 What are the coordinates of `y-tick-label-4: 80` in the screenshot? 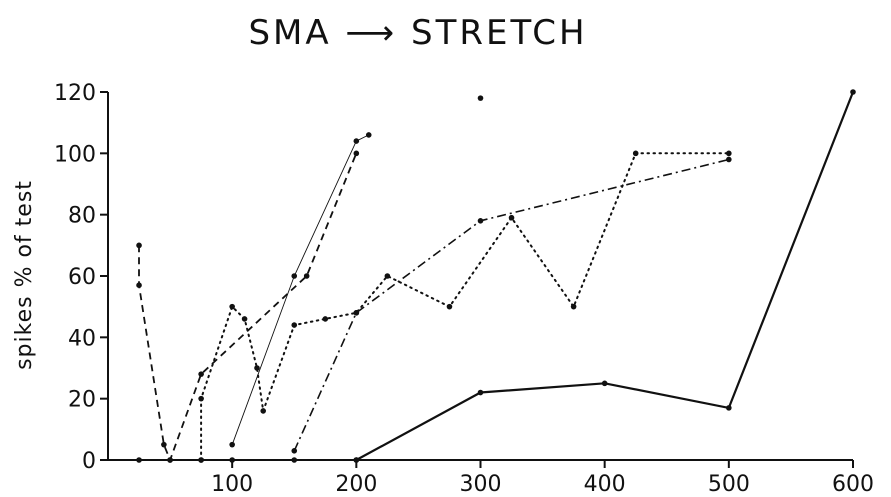 It's located at (82, 216).